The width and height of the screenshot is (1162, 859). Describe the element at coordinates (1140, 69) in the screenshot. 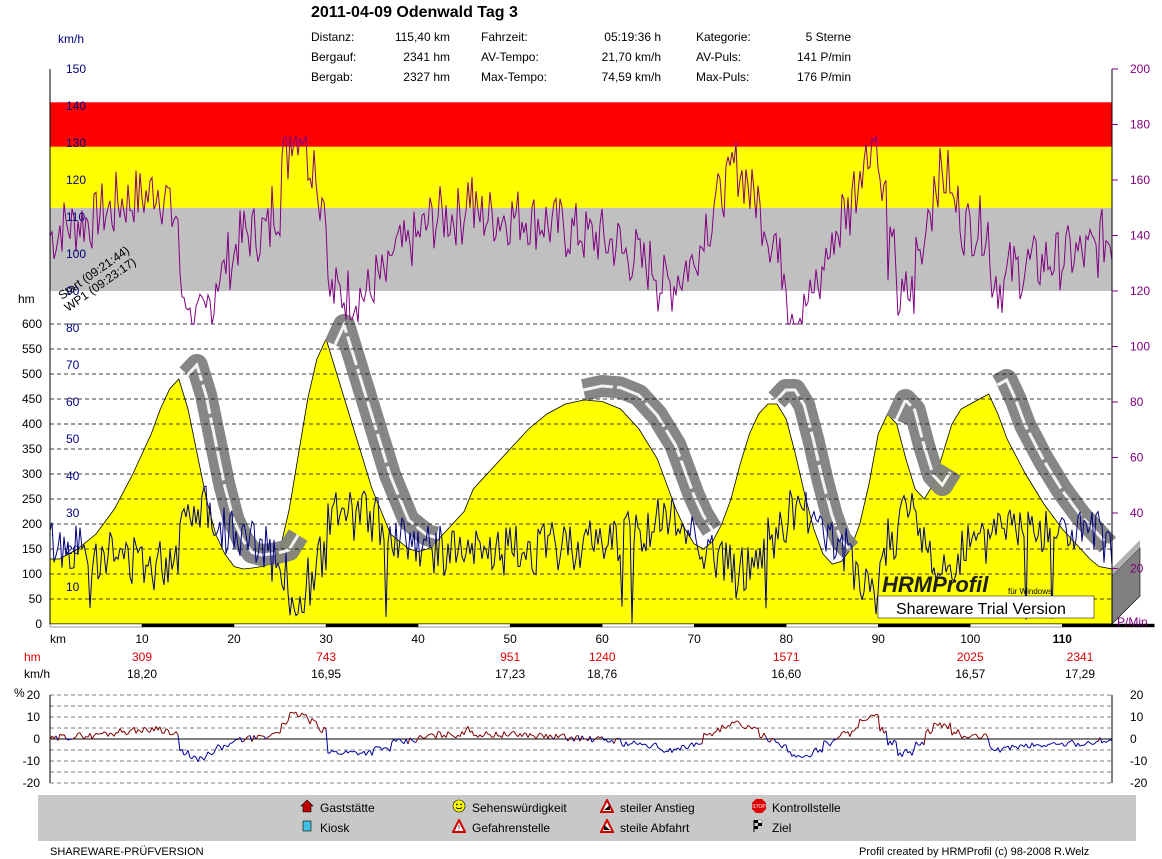

I see `pulse-tick-label: 200` at that location.